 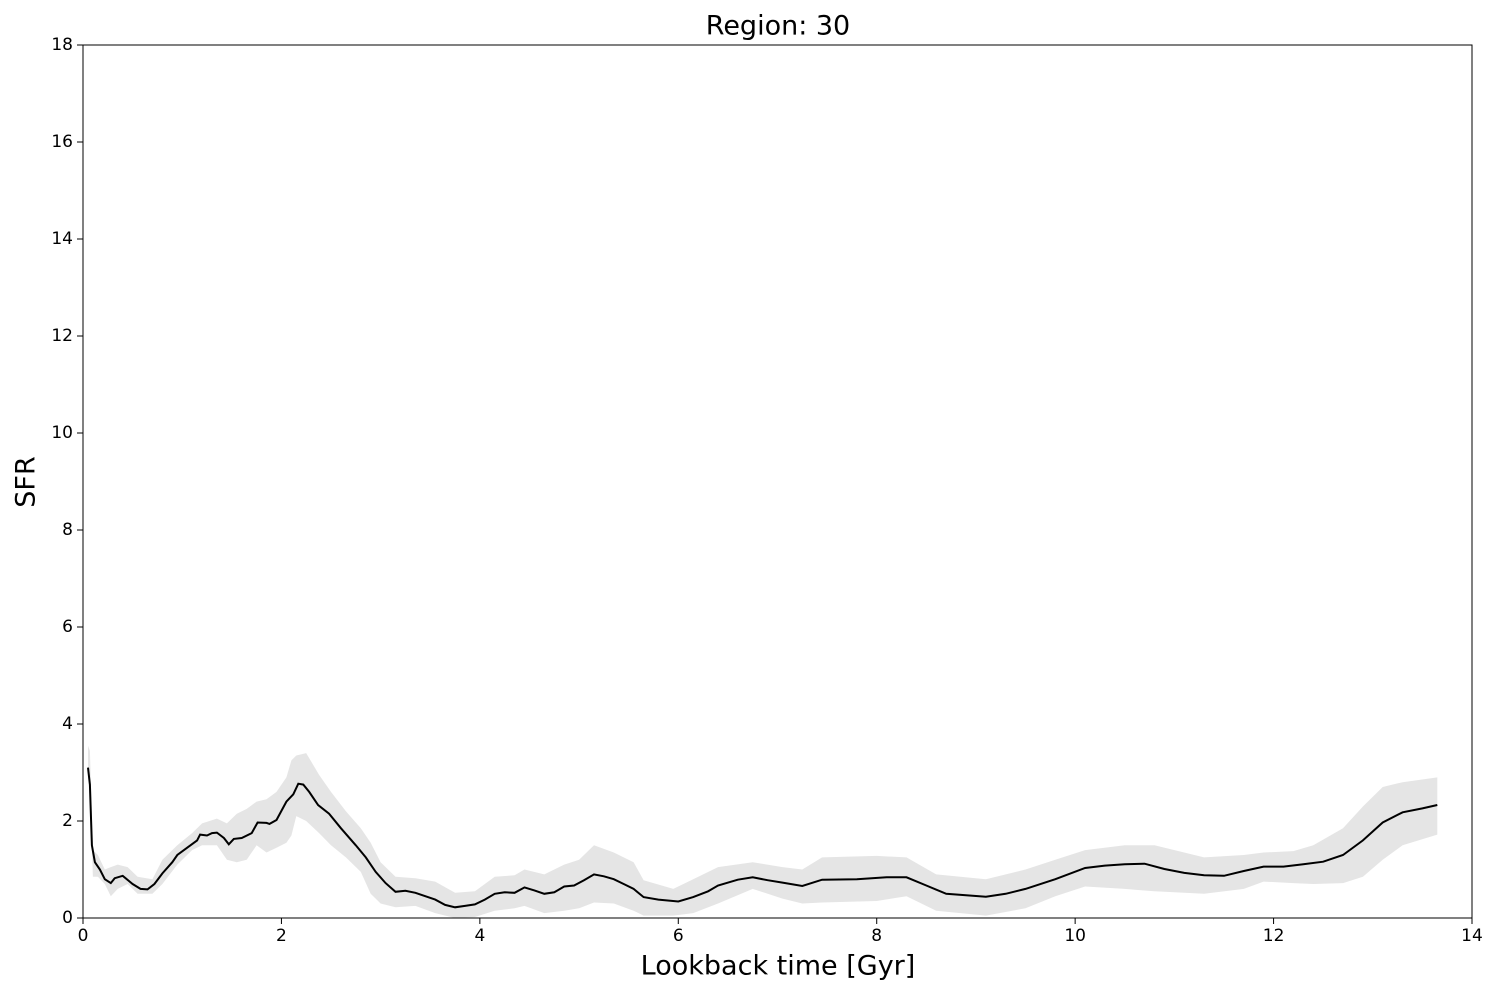 What do you see at coordinates (479, 936) in the screenshot?
I see `x-tick-label: 4` at bounding box center [479, 936].